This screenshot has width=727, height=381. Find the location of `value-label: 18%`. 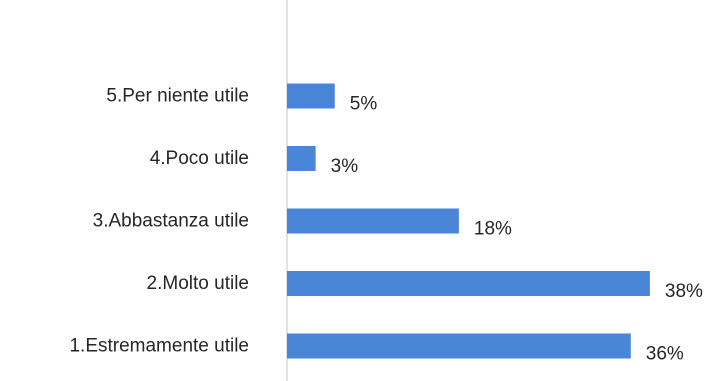

value-label: 18% is located at coordinates (493, 229).